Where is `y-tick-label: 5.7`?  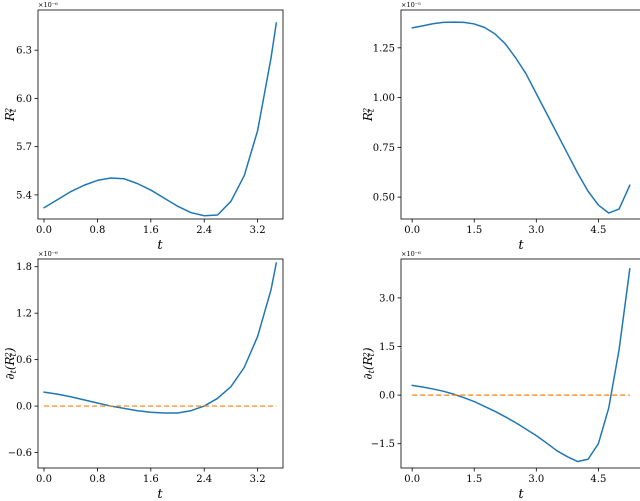 y-tick-label: 5.7 is located at coordinates (24, 147).